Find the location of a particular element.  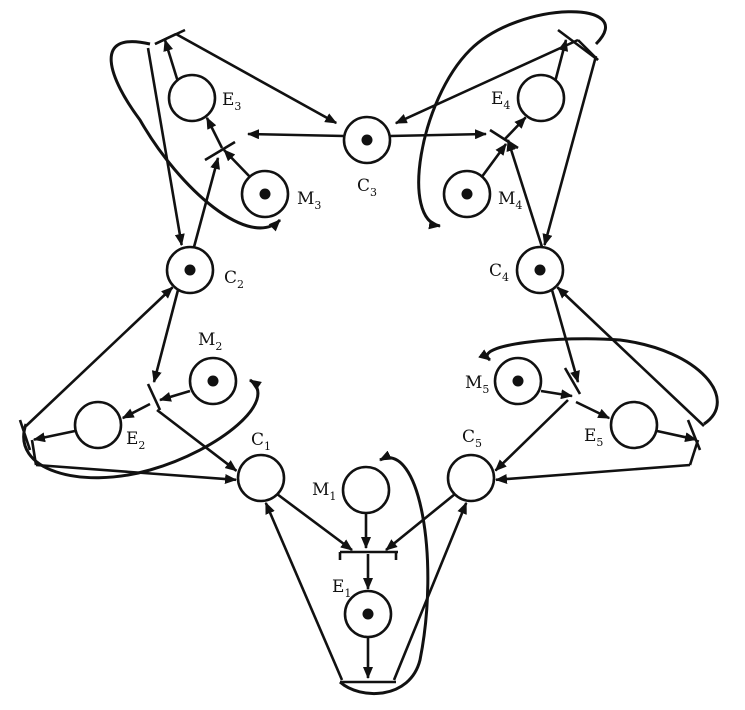

token-c3 is located at coordinates (367, 140).